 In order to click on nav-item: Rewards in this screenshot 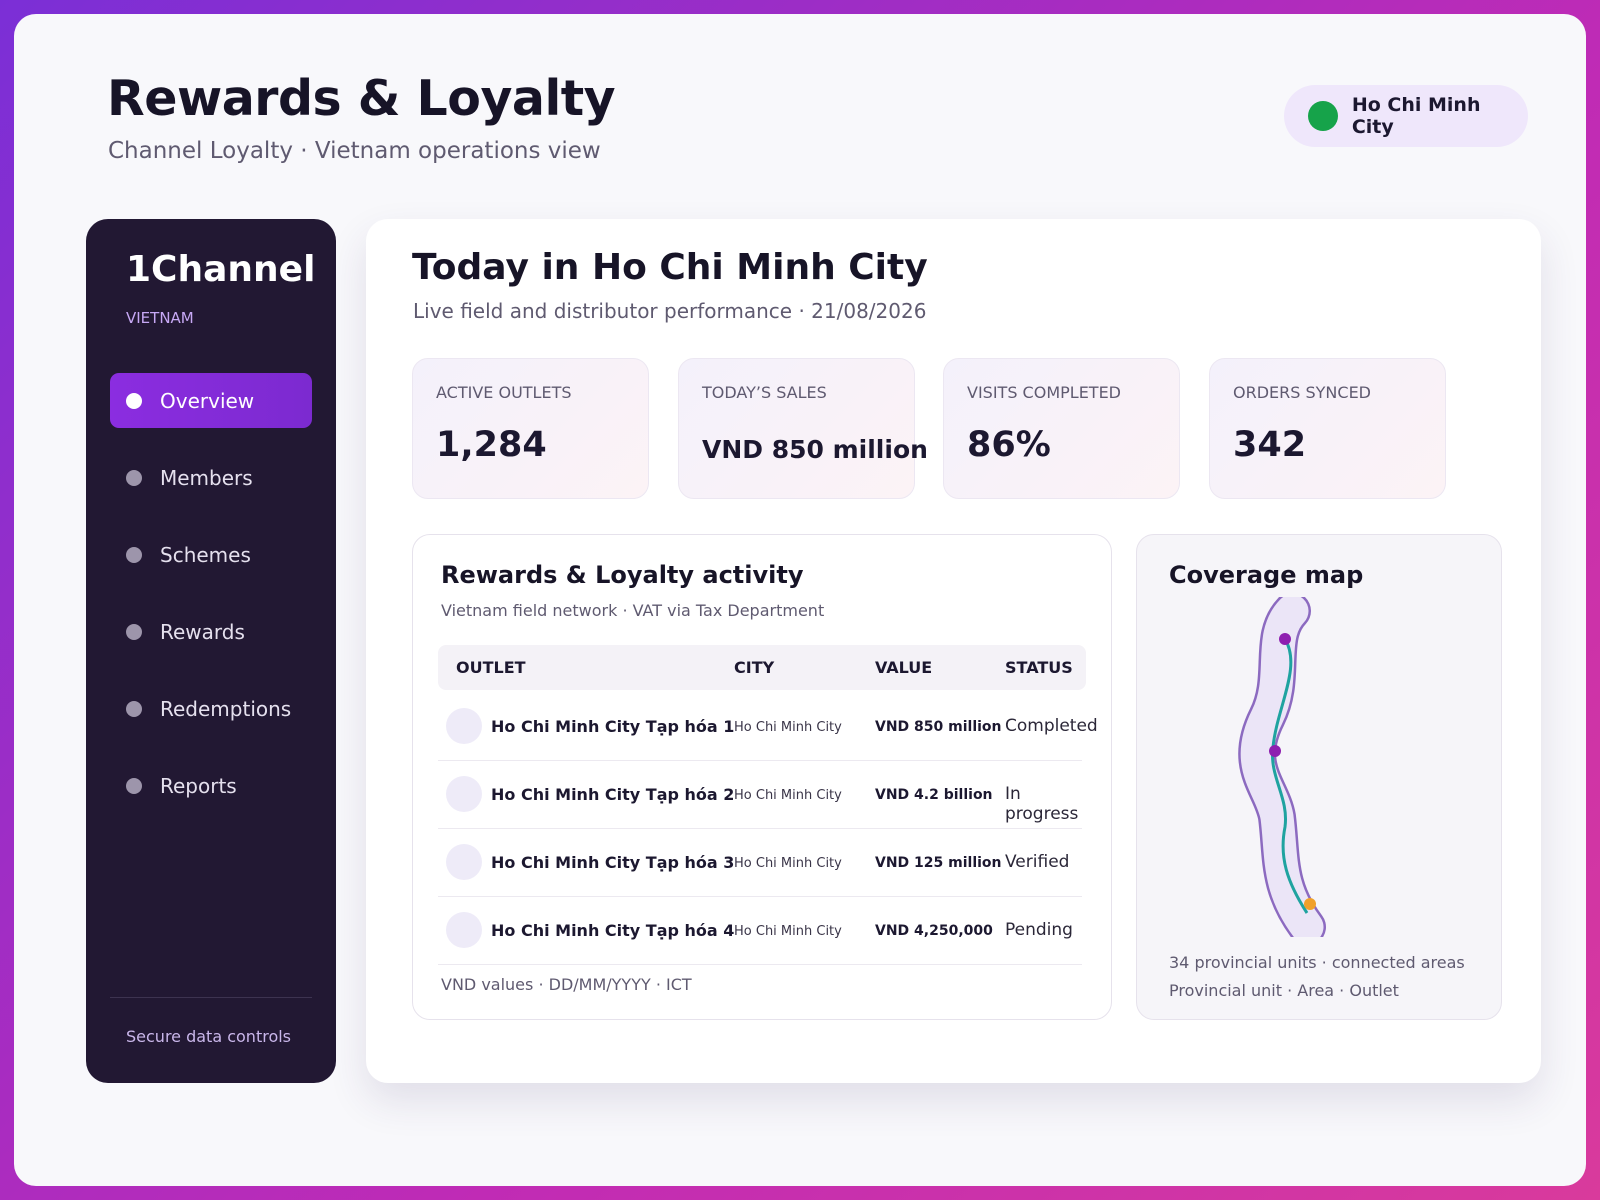, I will do `click(211, 631)`.